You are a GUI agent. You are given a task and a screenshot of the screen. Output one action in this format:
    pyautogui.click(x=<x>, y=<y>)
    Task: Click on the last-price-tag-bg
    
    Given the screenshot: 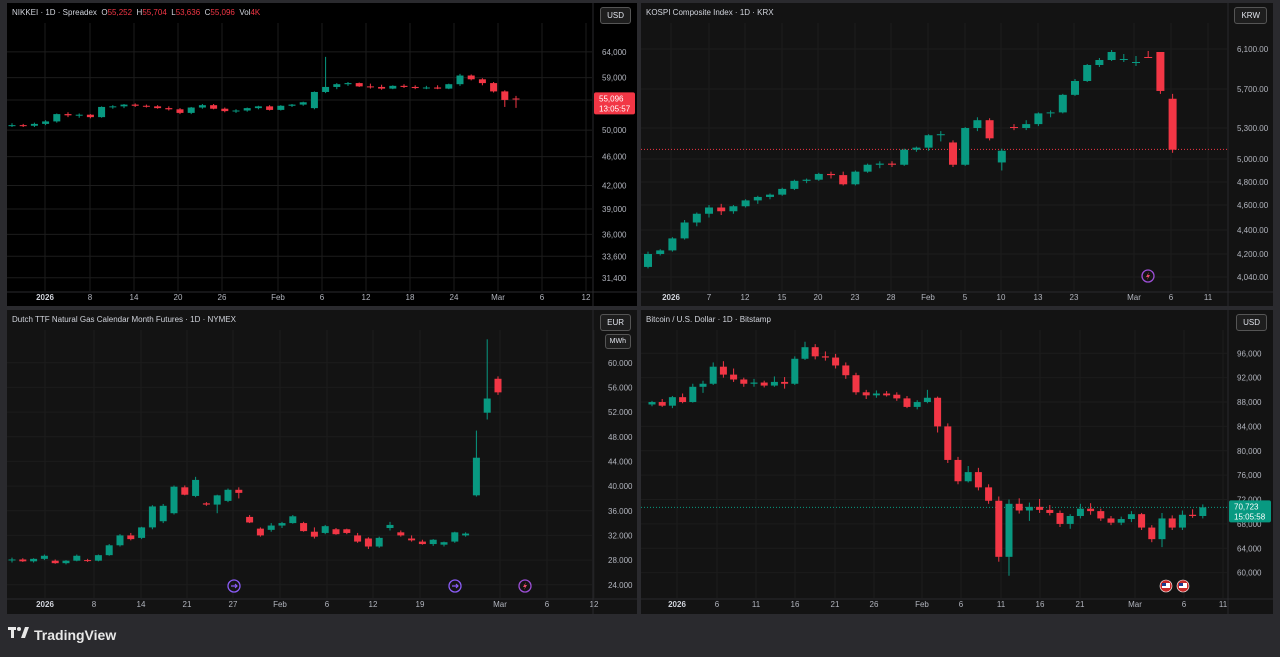 What is the action you would take?
    pyautogui.click(x=1250, y=511)
    